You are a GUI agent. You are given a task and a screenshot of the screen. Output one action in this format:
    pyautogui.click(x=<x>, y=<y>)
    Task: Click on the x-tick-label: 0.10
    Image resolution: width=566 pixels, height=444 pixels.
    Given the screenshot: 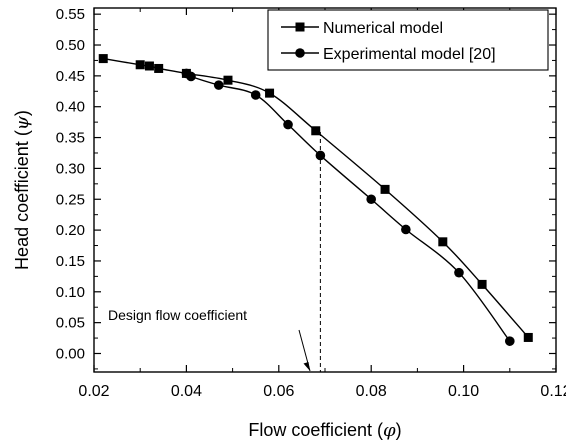 What is the action you would take?
    pyautogui.click(x=463, y=391)
    